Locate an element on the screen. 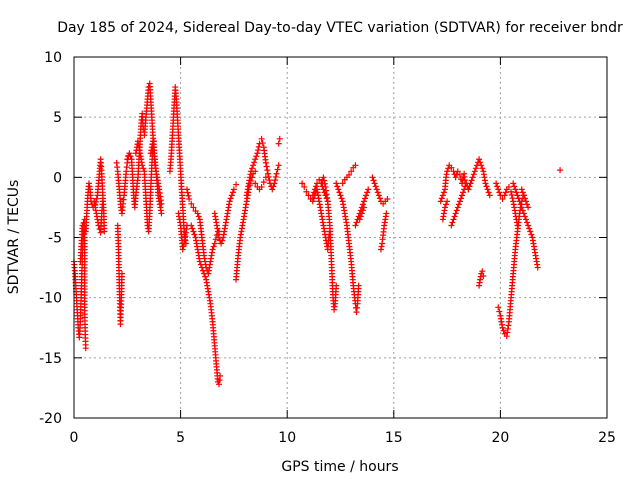  y-tick-label: -10 is located at coordinates (50, 299).